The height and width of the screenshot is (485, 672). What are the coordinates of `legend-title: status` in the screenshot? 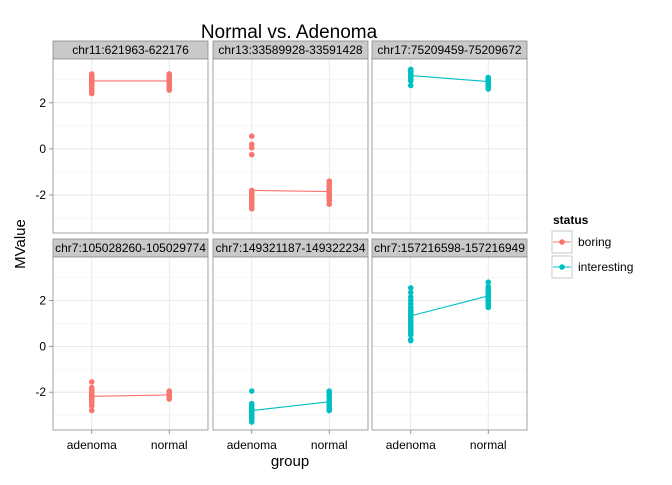 It's located at (571, 220).